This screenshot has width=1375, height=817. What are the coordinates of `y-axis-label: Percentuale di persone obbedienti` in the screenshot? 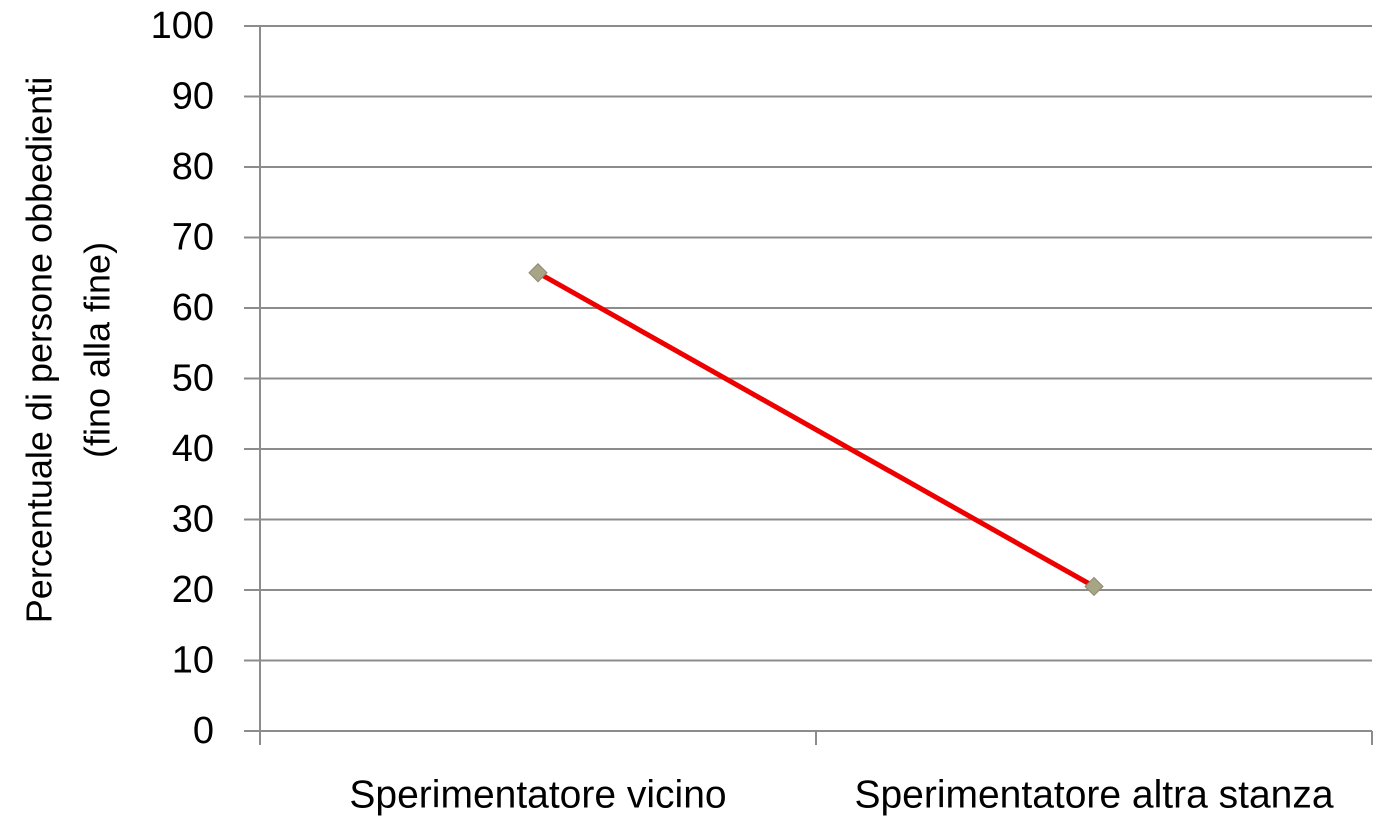 It's located at (39, 350).